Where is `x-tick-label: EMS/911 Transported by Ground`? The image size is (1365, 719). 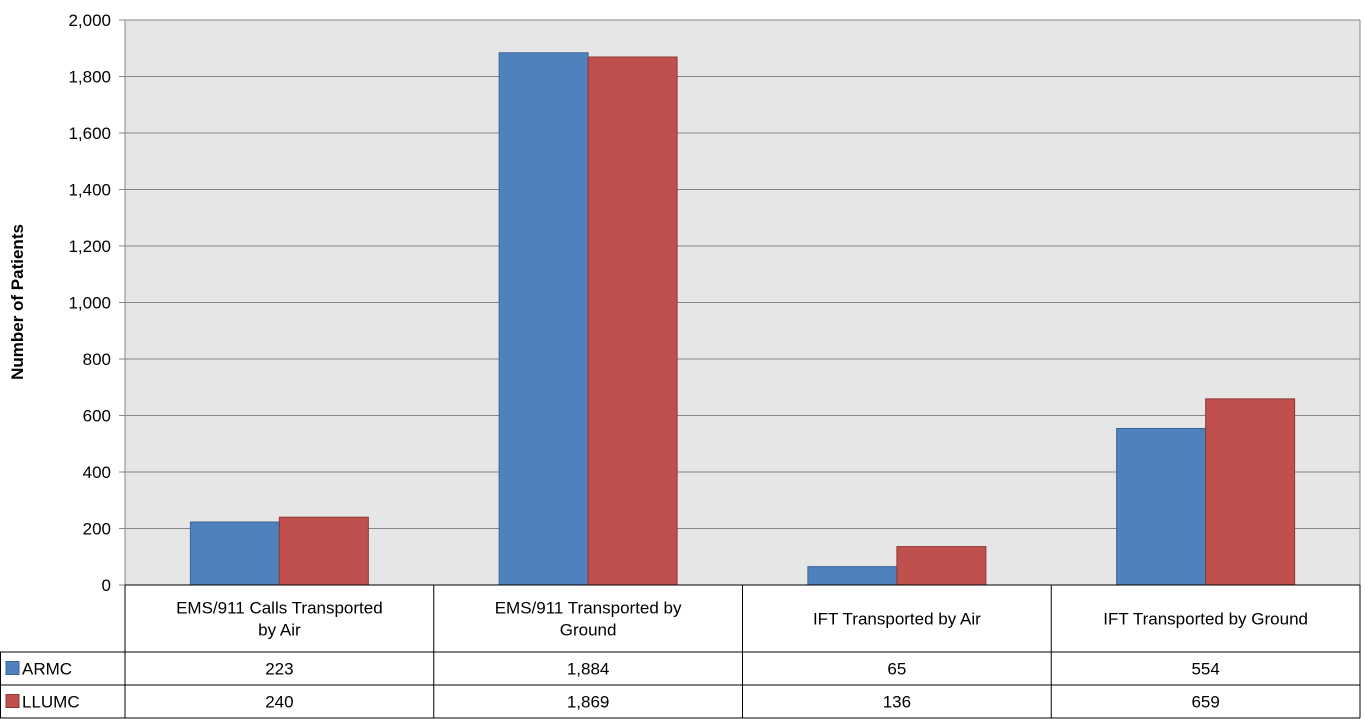 x-tick-label: EMS/911 Transported by Ground is located at coordinates (588, 619).